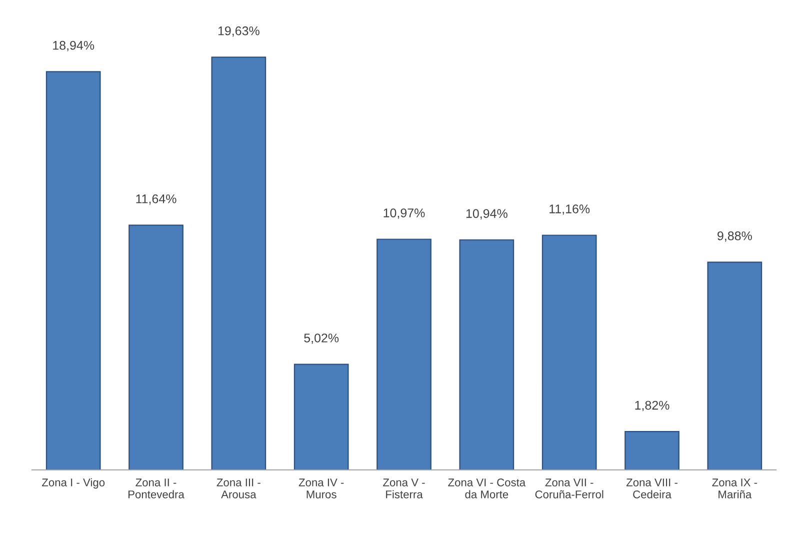  I want to click on data-label: 19,63%, so click(239, 31).